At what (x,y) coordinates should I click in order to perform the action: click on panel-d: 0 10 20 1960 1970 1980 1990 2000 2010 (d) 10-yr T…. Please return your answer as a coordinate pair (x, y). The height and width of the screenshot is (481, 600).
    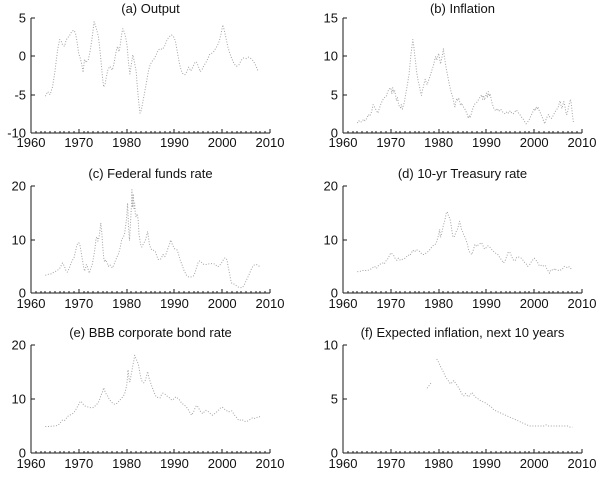
    Looking at the image, I should click on (460, 238).